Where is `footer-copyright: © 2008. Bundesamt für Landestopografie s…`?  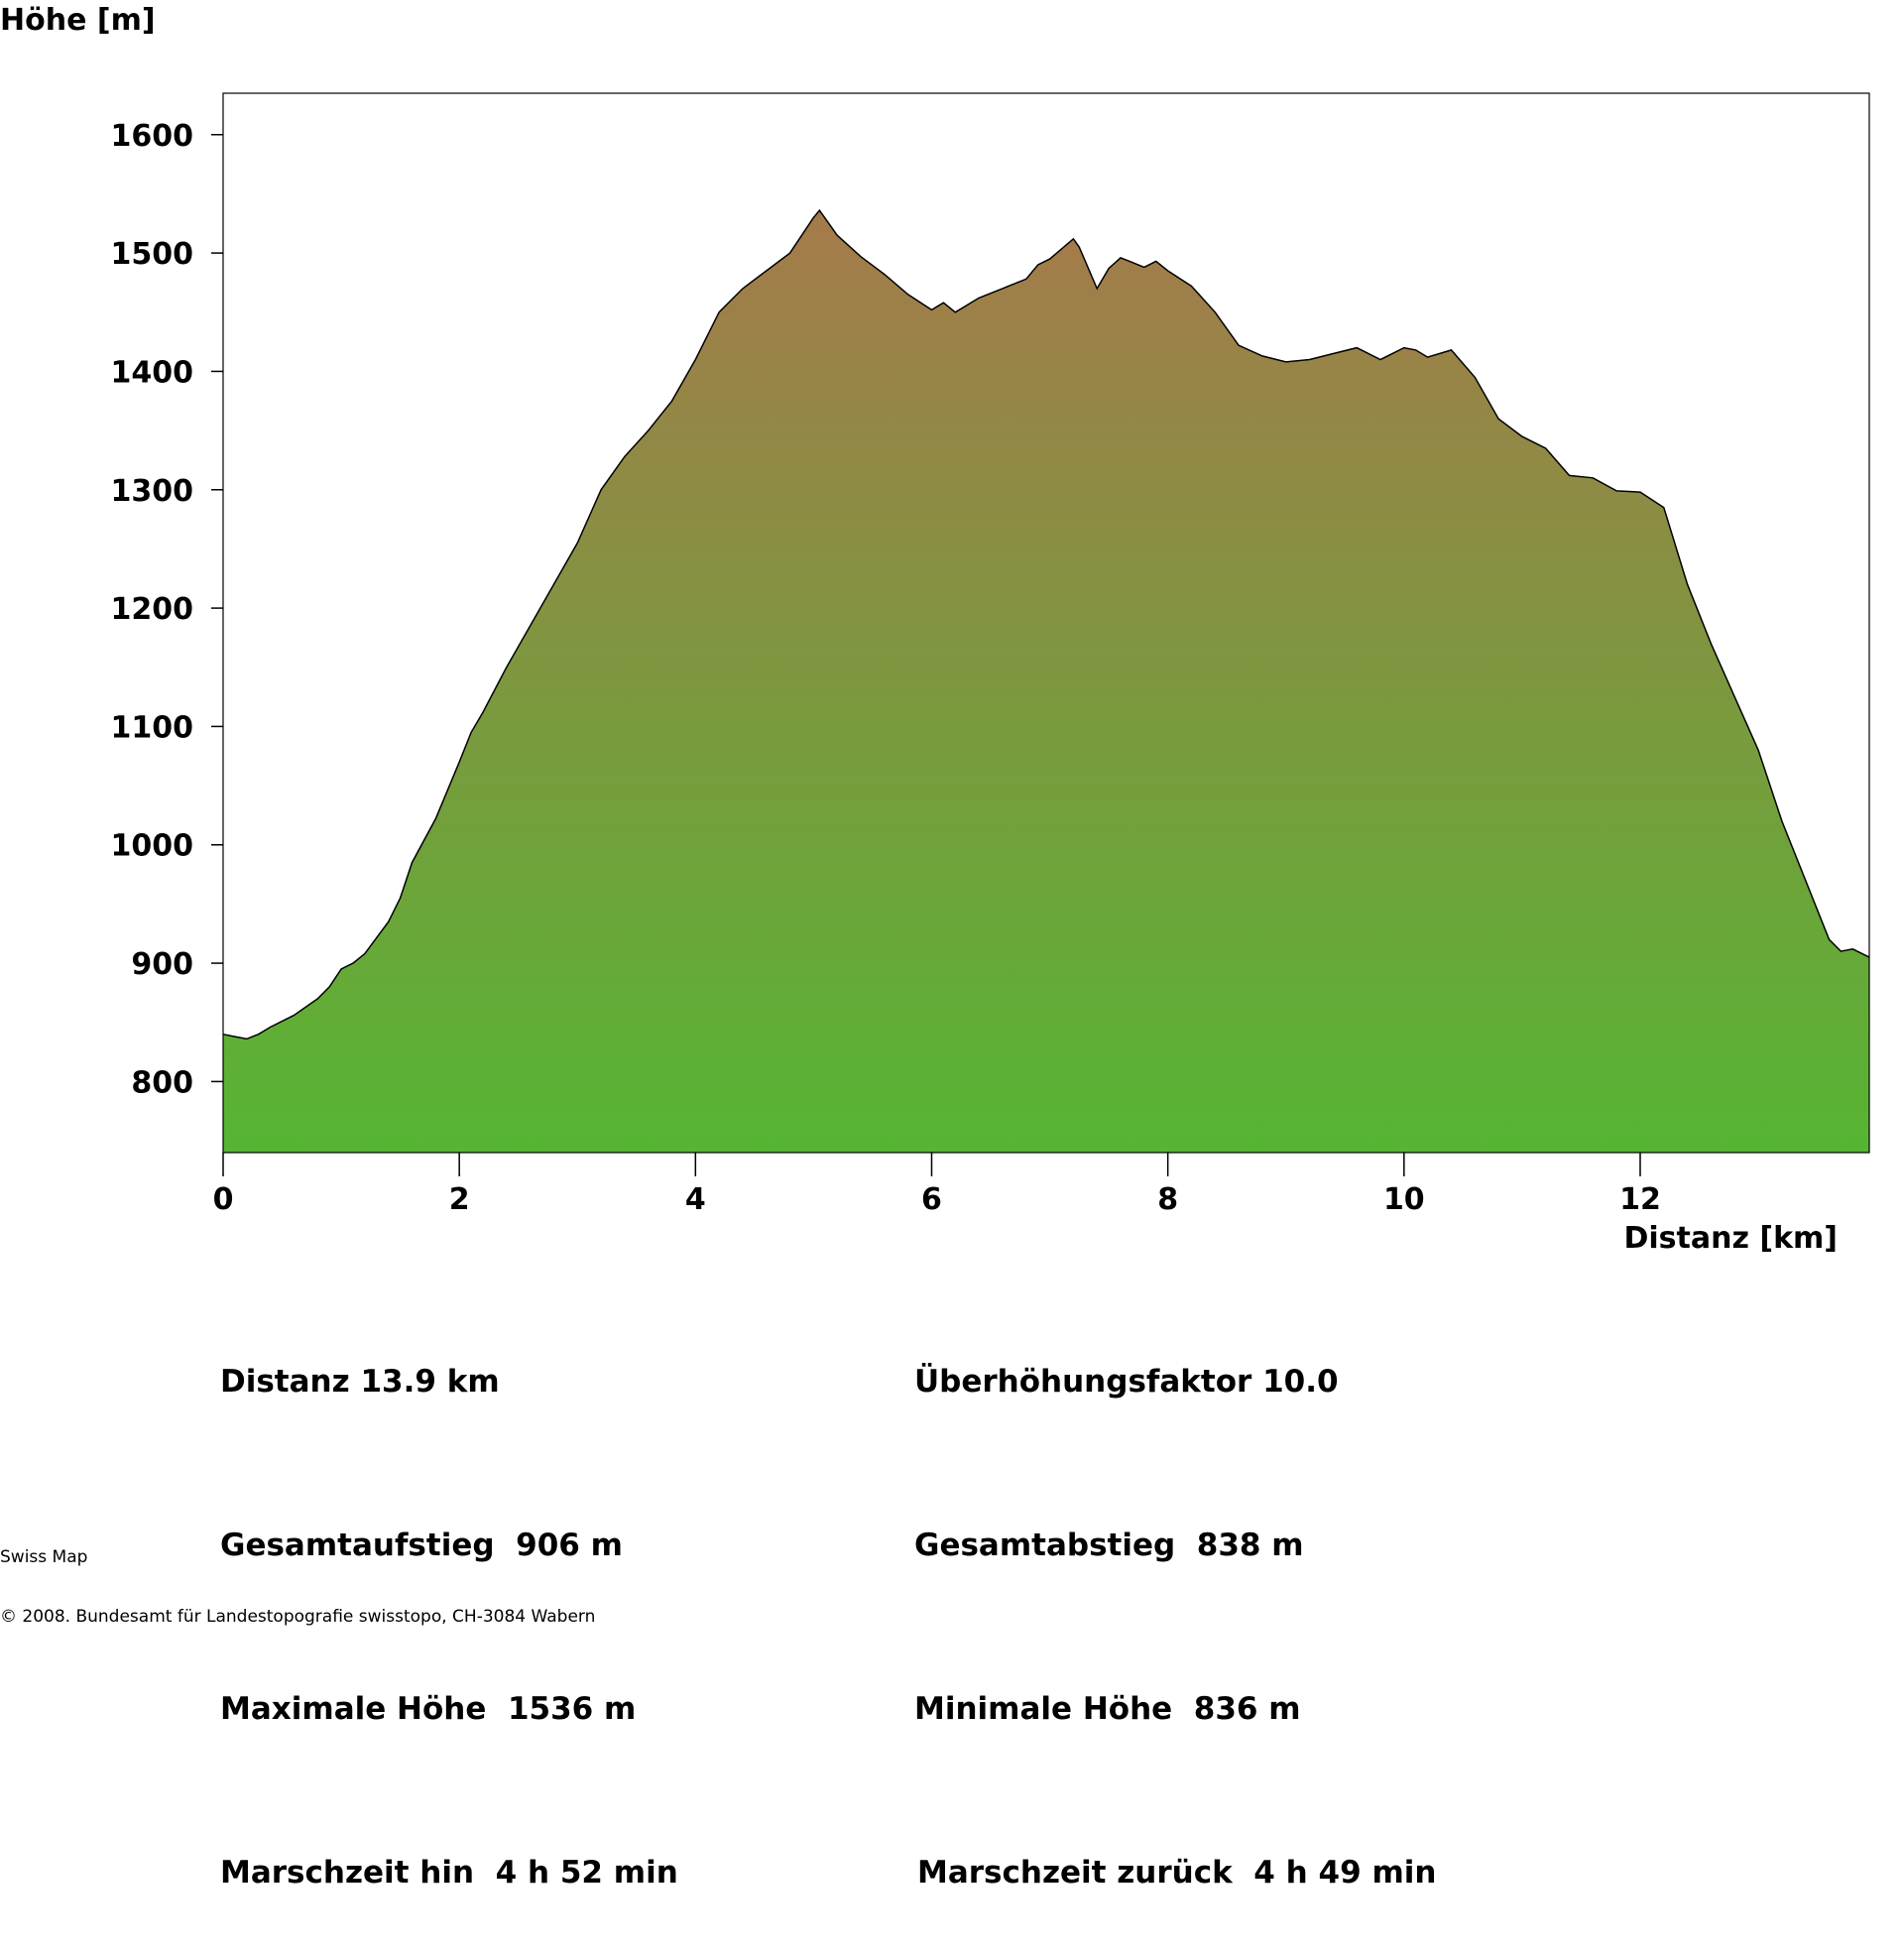 footer-copyright: © 2008. Bundesamt für Landestopografie s… is located at coordinates (298, 1617).